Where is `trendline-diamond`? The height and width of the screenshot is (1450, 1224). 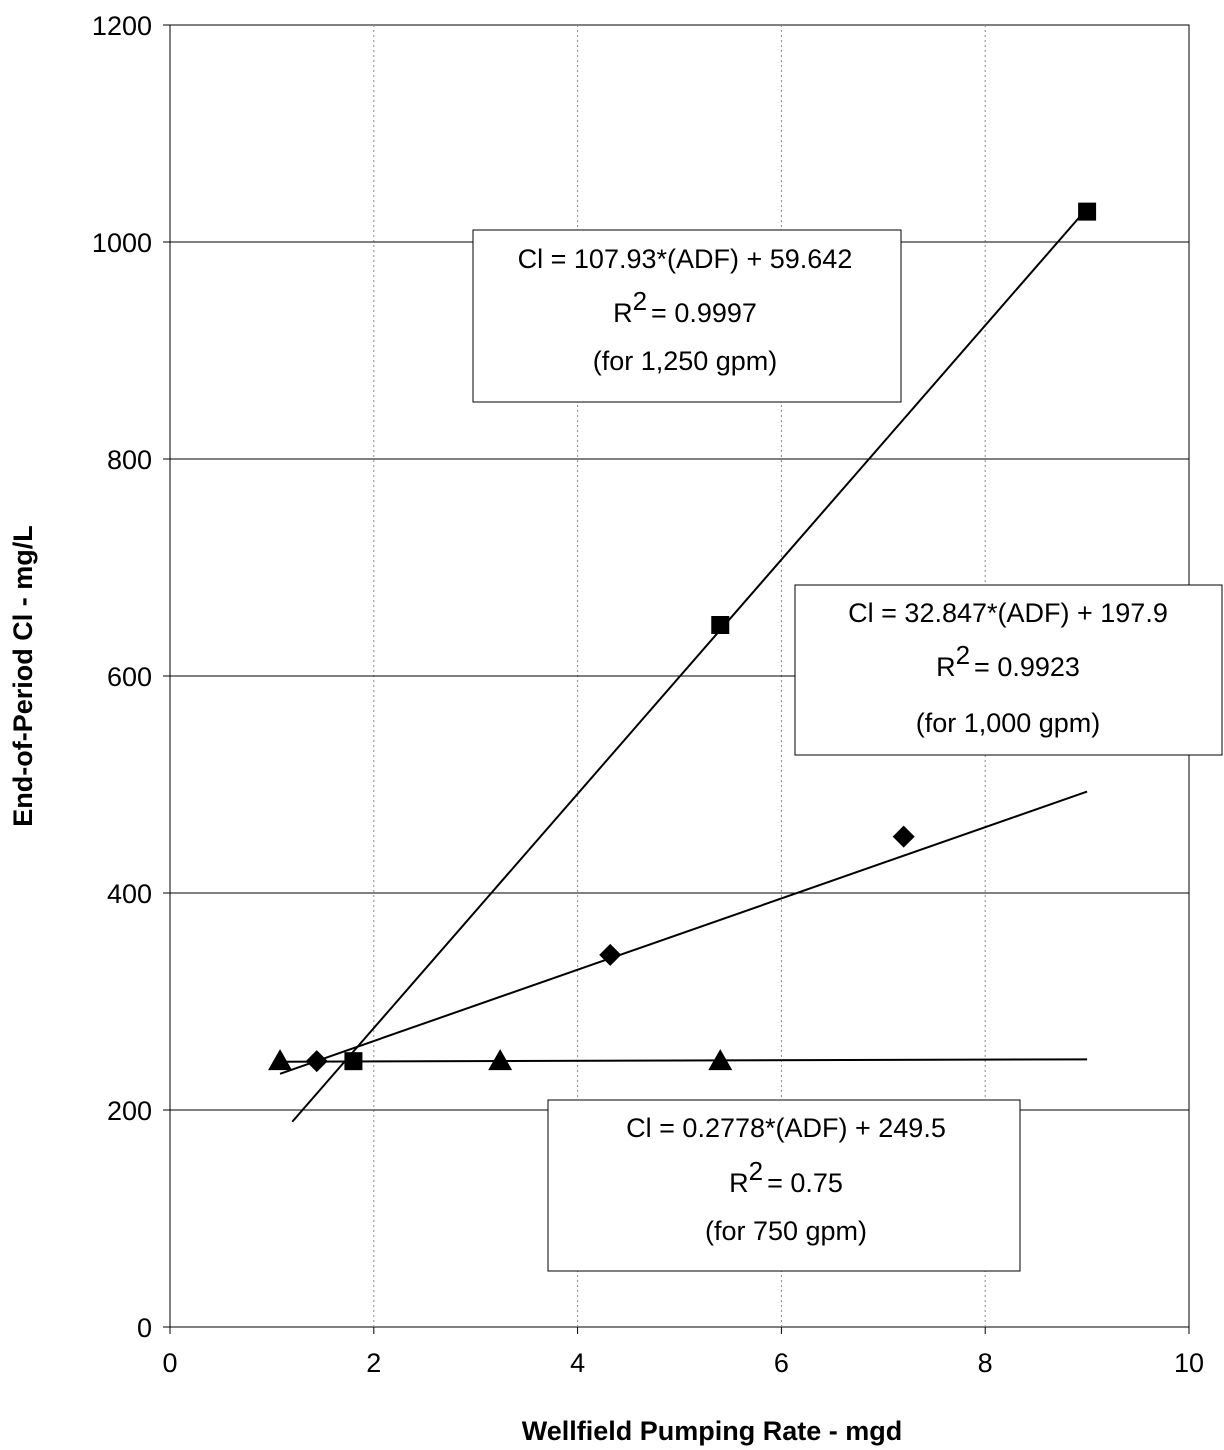
trendline-diamond is located at coordinates (683, 932).